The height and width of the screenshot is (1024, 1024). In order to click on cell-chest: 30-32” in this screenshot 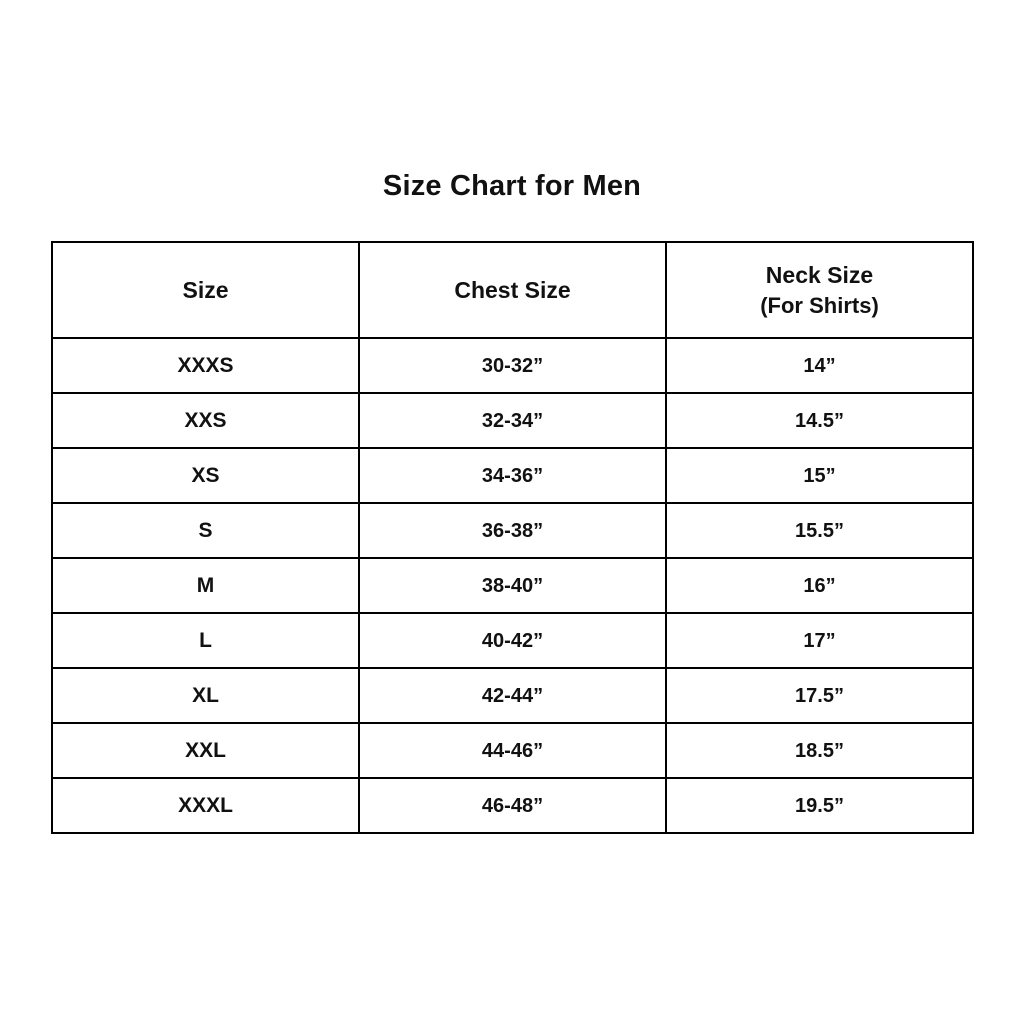, I will do `click(512, 365)`.